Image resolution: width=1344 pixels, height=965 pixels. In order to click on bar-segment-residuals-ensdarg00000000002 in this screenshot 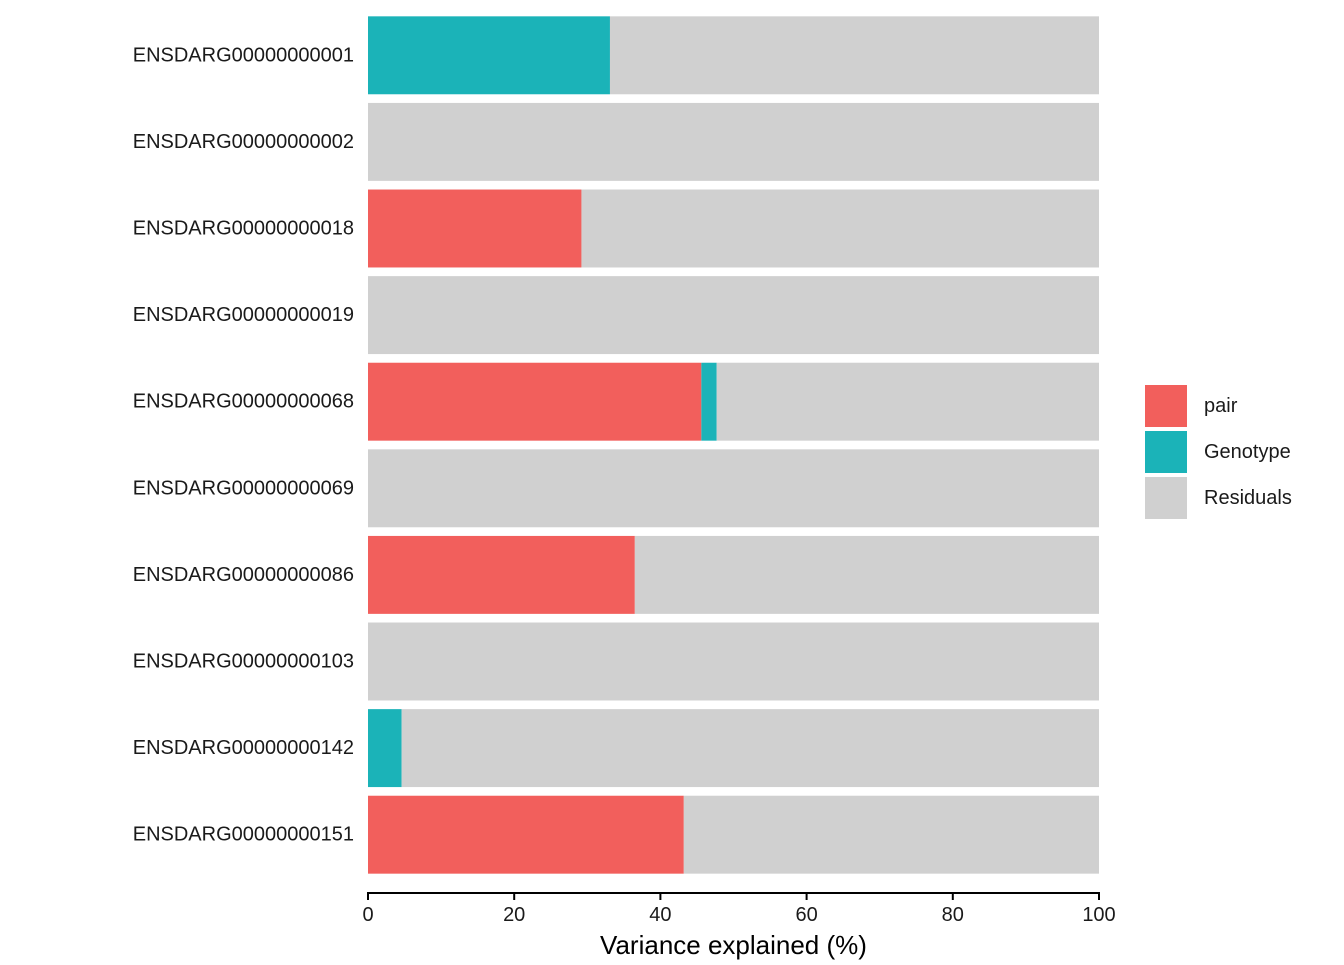, I will do `click(733, 141)`.